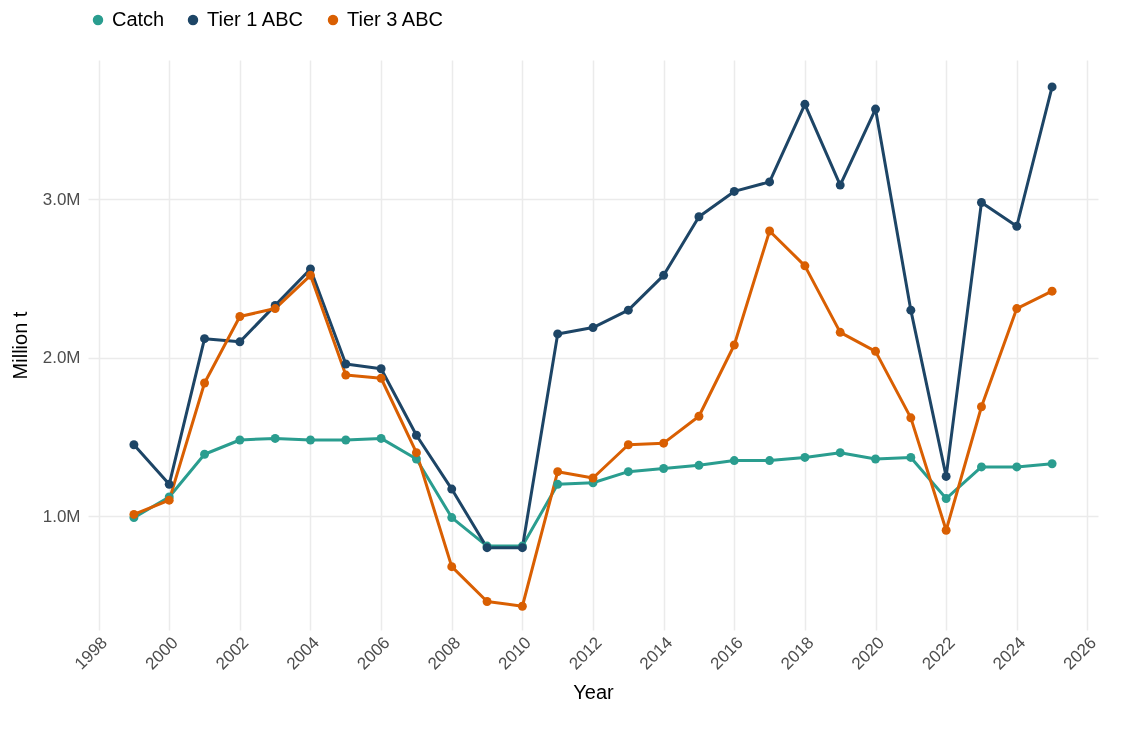 The width and height of the screenshot is (1148, 756). Describe the element at coordinates (594, 691) in the screenshot. I see `x-axis-title: Year` at that location.